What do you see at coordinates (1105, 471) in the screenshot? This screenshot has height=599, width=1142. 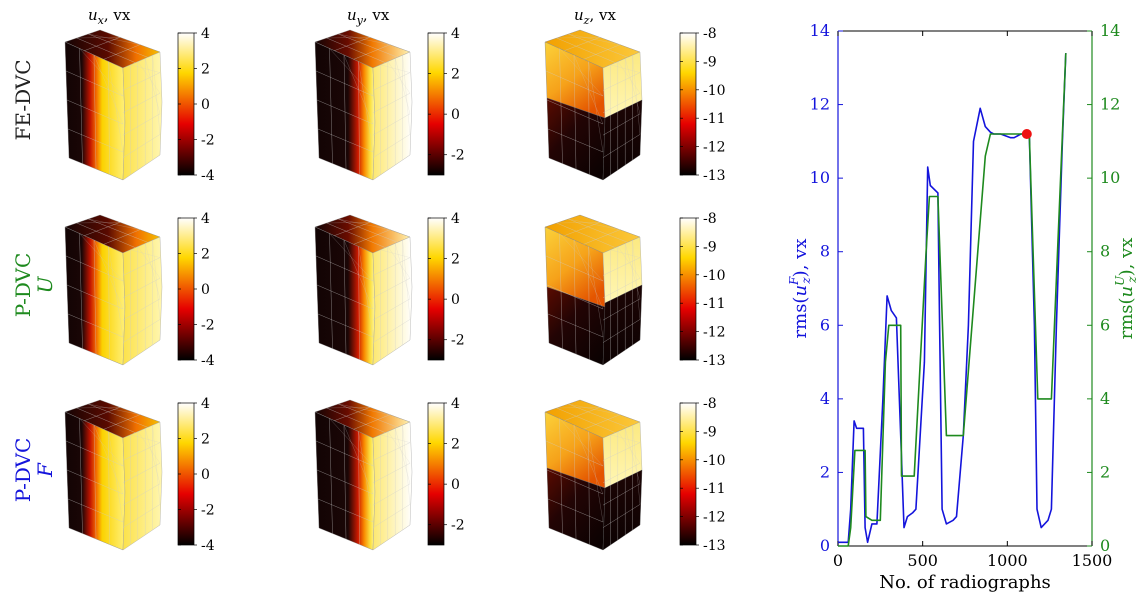 I see `y-tick-label-right: 2` at bounding box center [1105, 471].